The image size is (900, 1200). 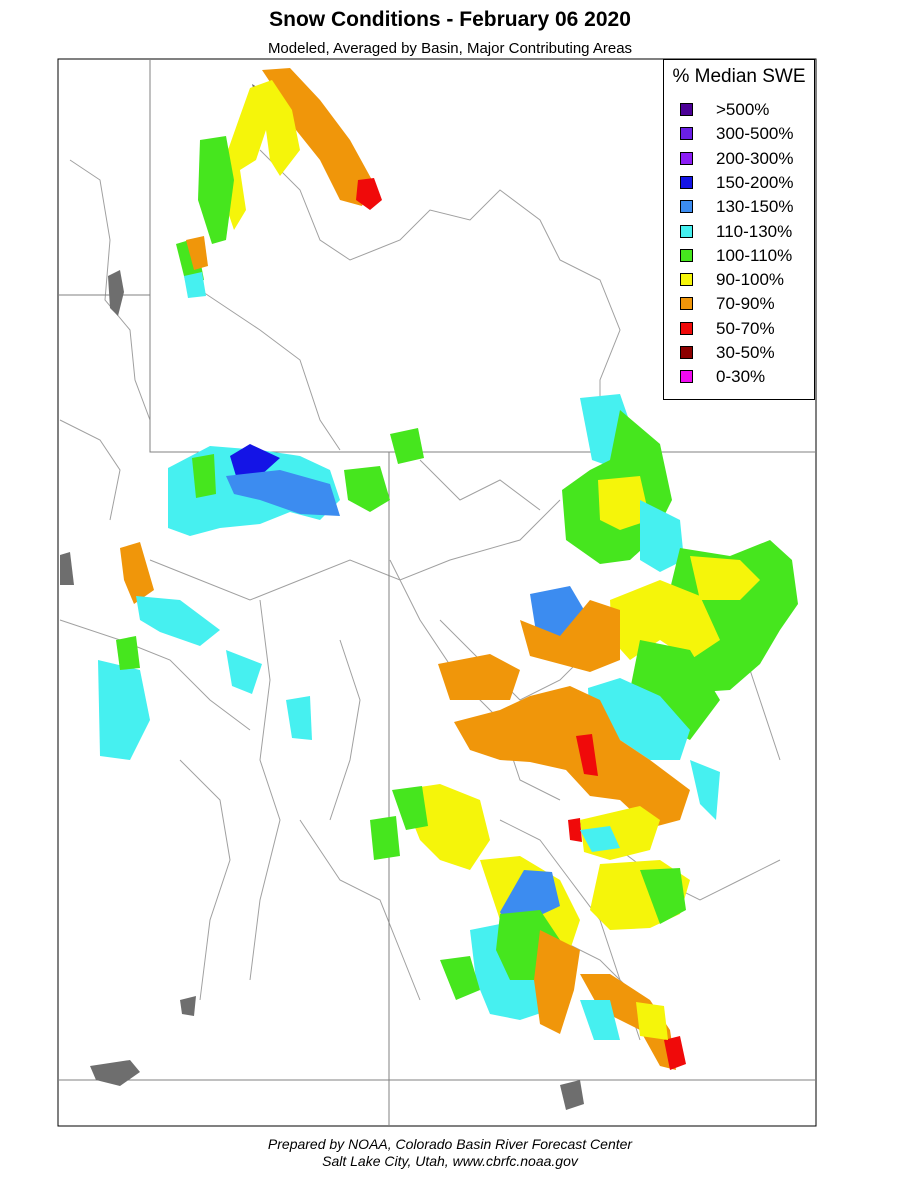 I want to click on legend-label: 300-500%, so click(x=755, y=134).